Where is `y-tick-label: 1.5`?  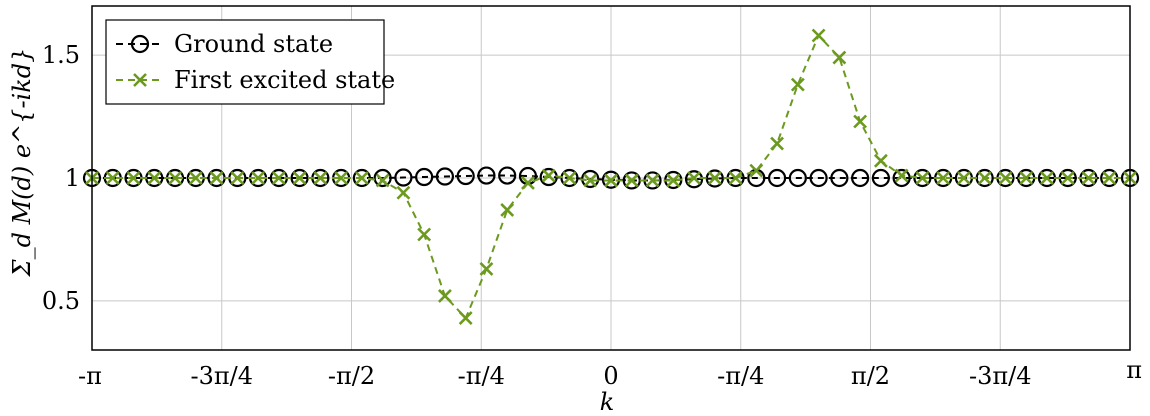
y-tick-label: 1.5 is located at coordinates (61, 55).